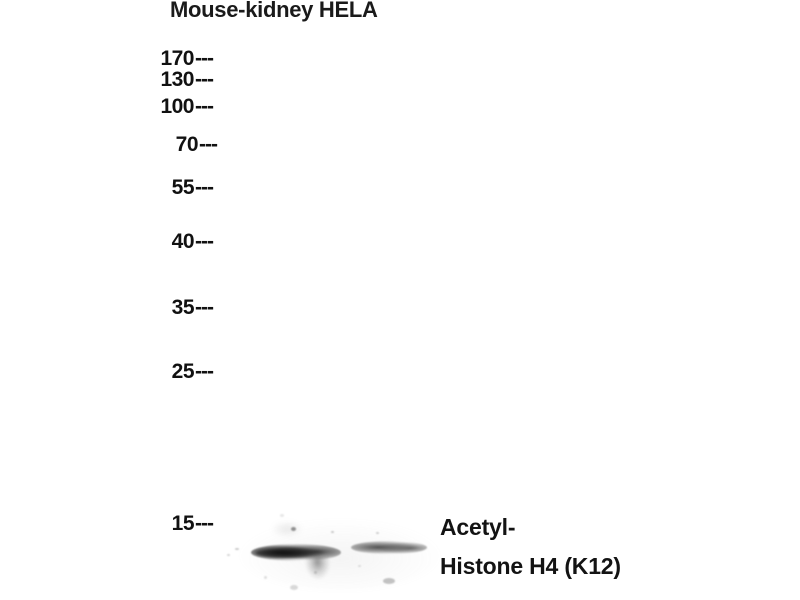 The width and height of the screenshot is (800, 600). Describe the element at coordinates (530, 547) in the screenshot. I see `antibody-annotation: Acetyl- Histone H4 (K12)` at that location.